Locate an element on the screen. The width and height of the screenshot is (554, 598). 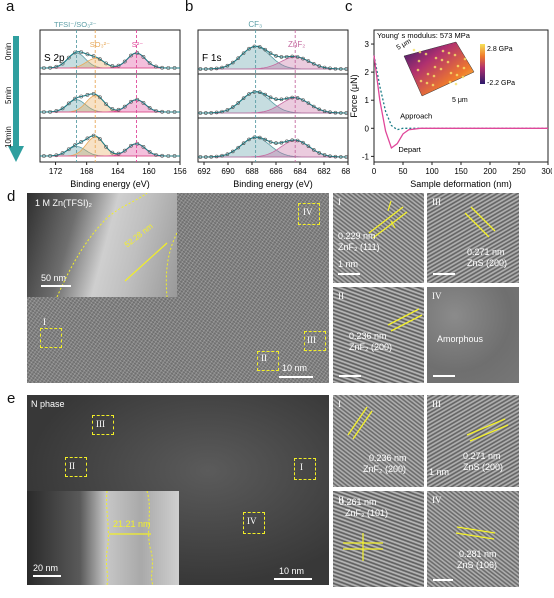
d-hrtem-I-scale: 1 nm is located at coordinates (348, 264).